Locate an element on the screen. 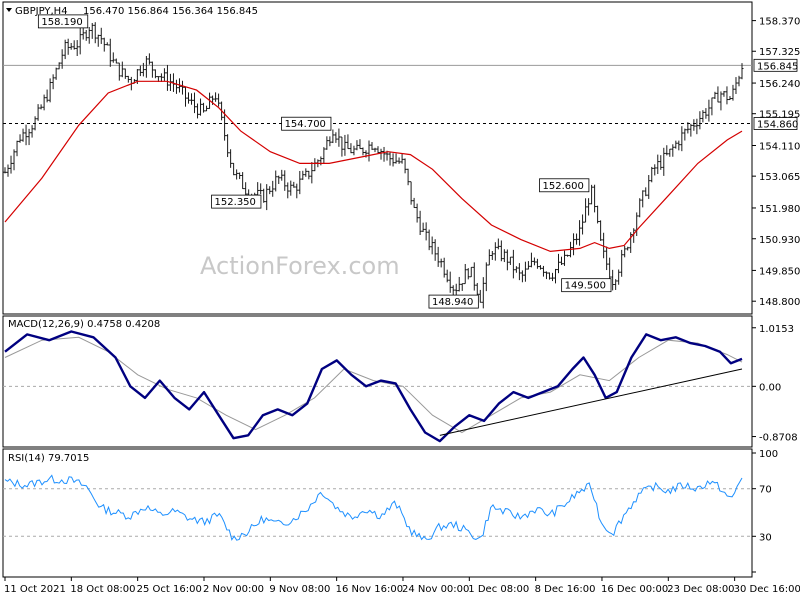 Image resolution: width=800 pixels, height=600 pixels. time-tick-label: 8 Dec 16:00 is located at coordinates (565, 589).